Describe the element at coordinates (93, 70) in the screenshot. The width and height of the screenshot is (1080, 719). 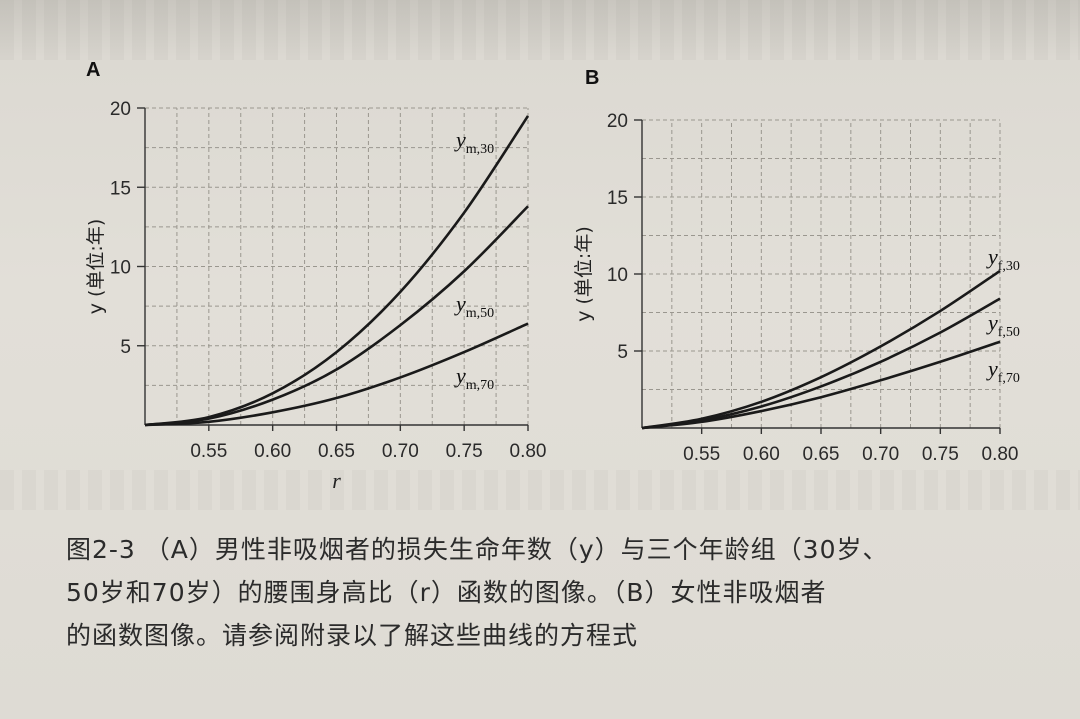
I see `chart-a-panel-label: A` at that location.